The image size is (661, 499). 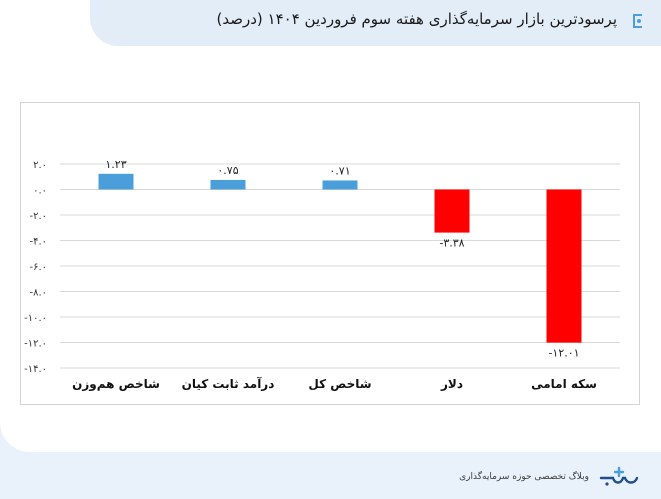 What do you see at coordinates (339, 170) in the screenshot?
I see `data-label: ۰.۷۱` at bounding box center [339, 170].